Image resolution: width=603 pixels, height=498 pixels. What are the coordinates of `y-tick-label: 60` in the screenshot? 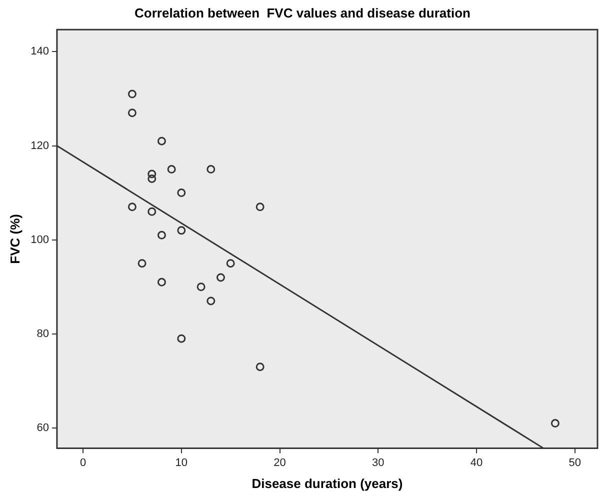 It's located at (42, 428).